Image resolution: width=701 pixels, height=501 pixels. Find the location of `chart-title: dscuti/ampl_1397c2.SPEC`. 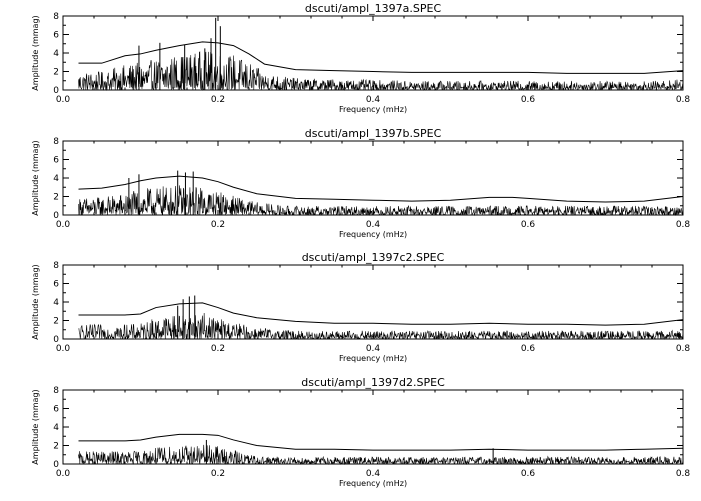

chart-title: dscuti/ampl_1397c2.SPEC is located at coordinates (373, 257).